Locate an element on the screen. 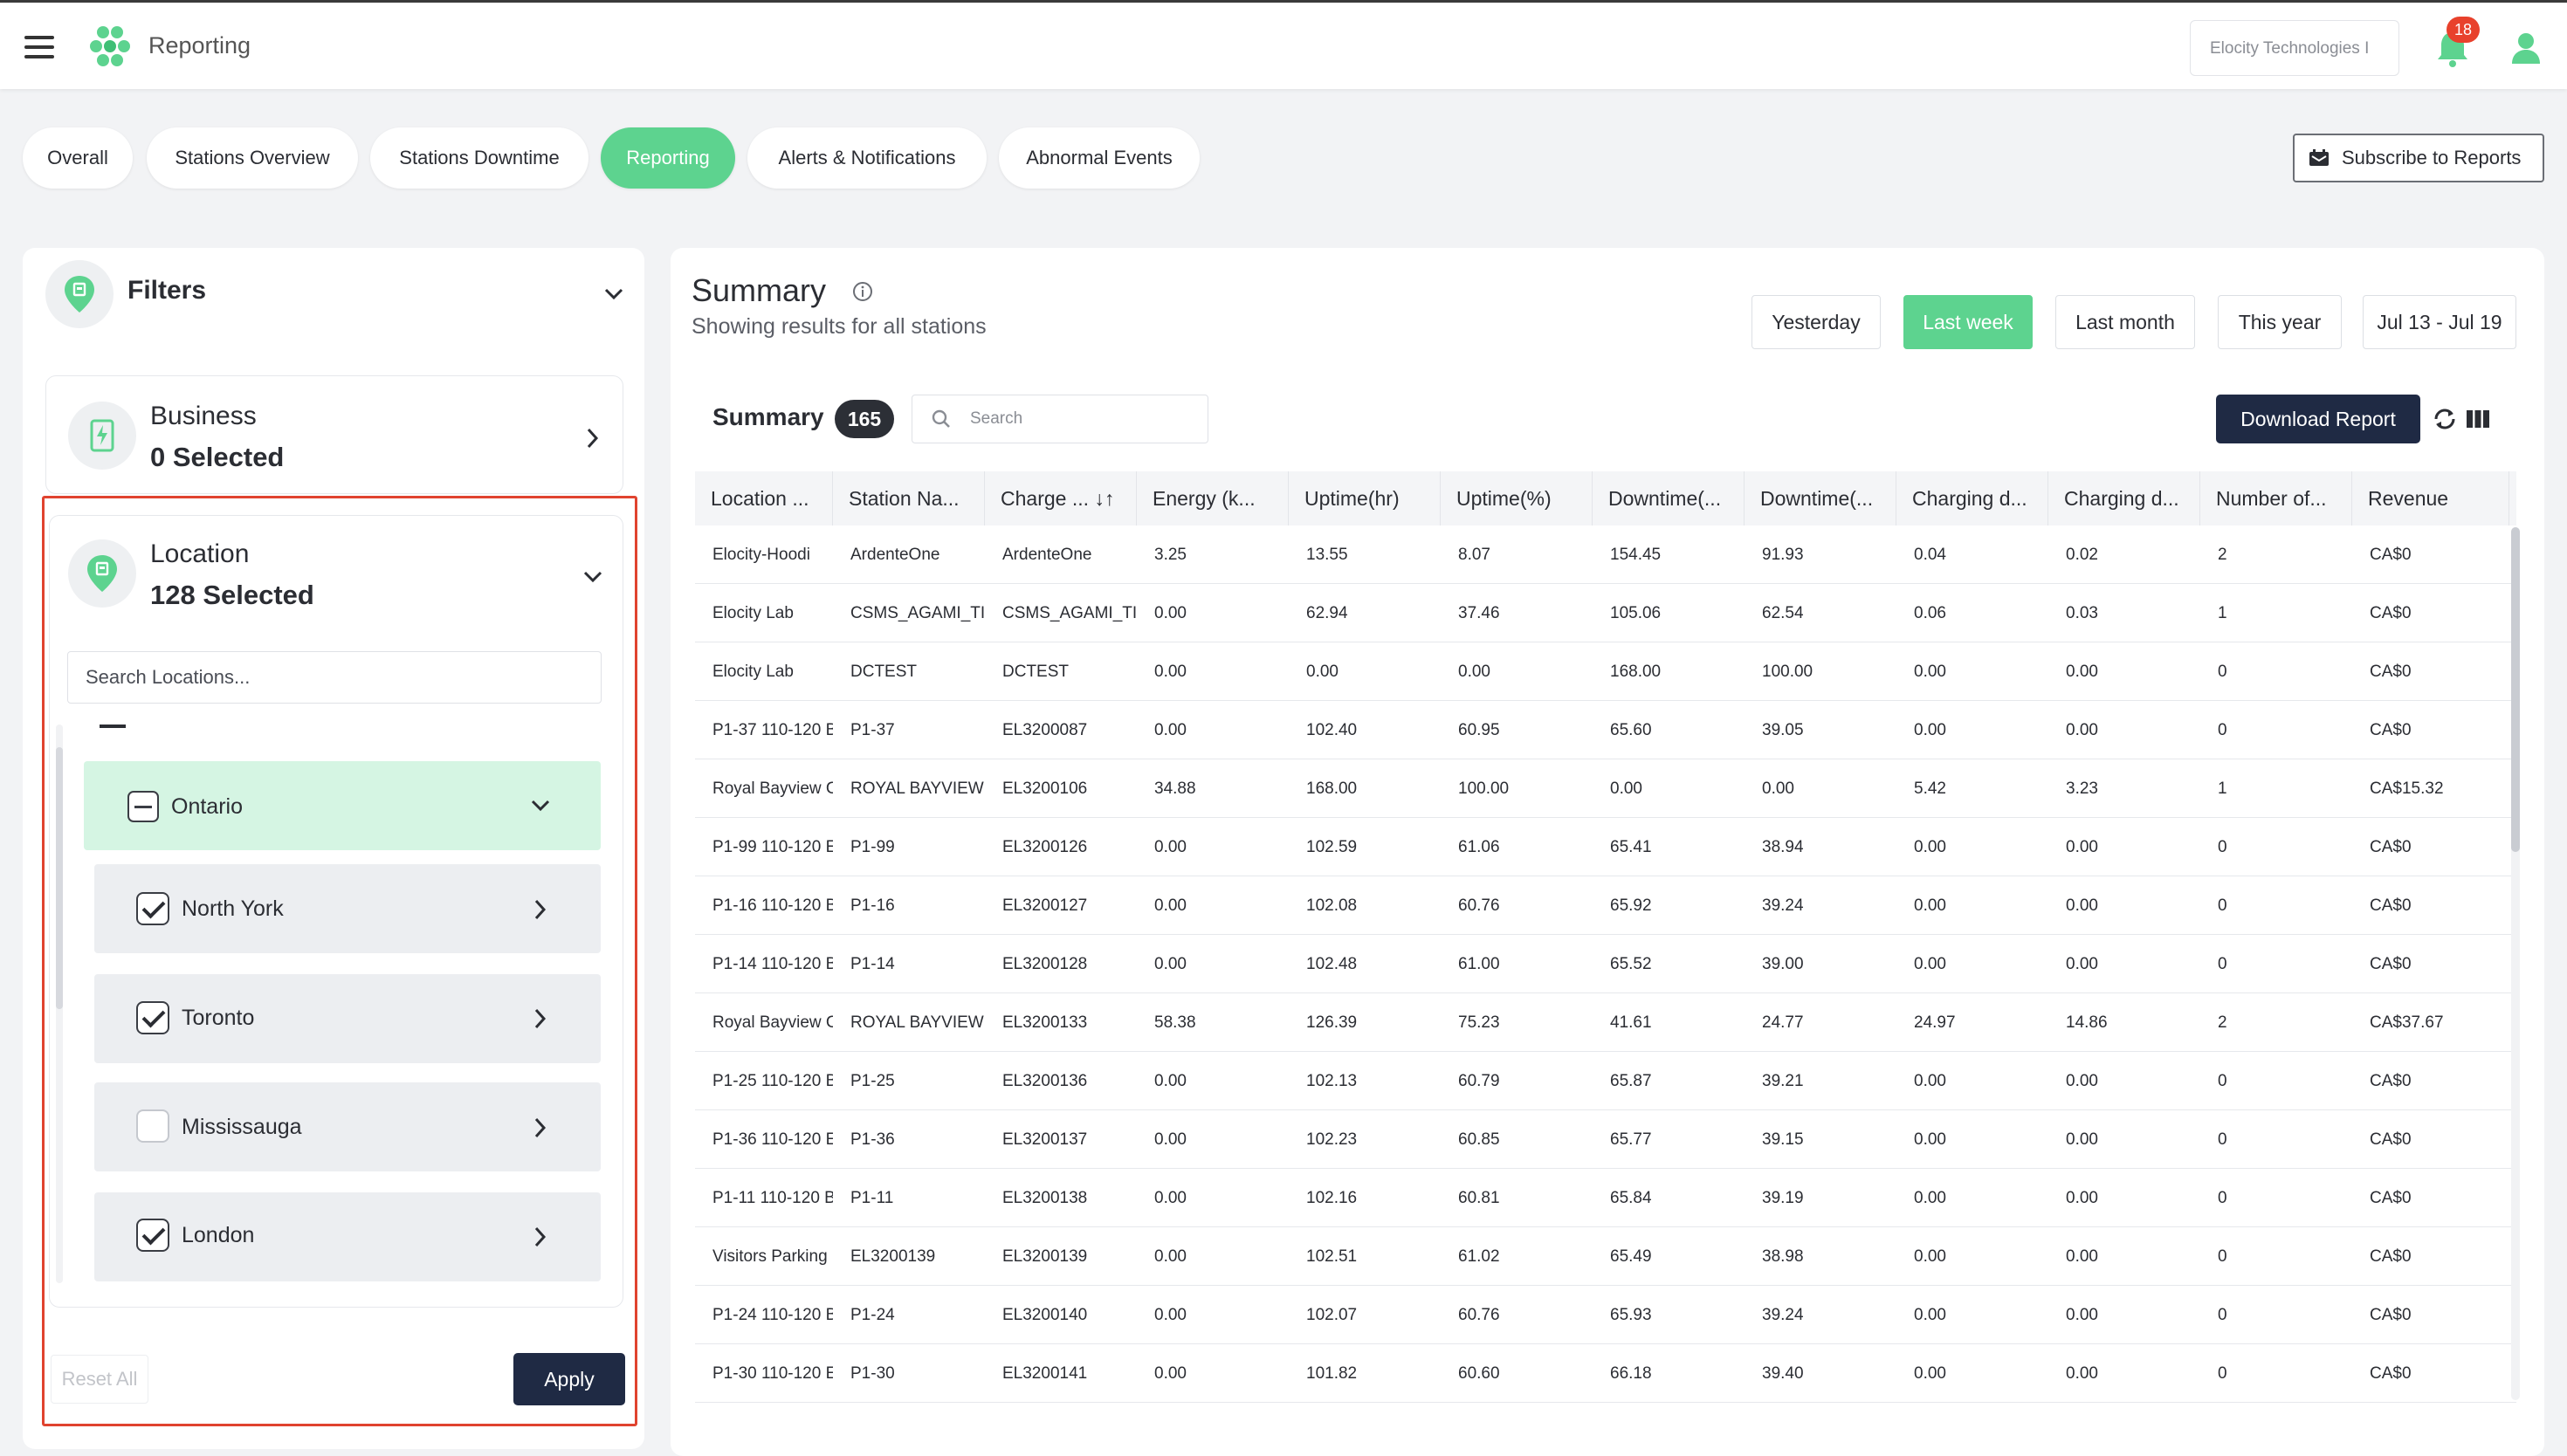  info-icon is located at coordinates (862, 291).